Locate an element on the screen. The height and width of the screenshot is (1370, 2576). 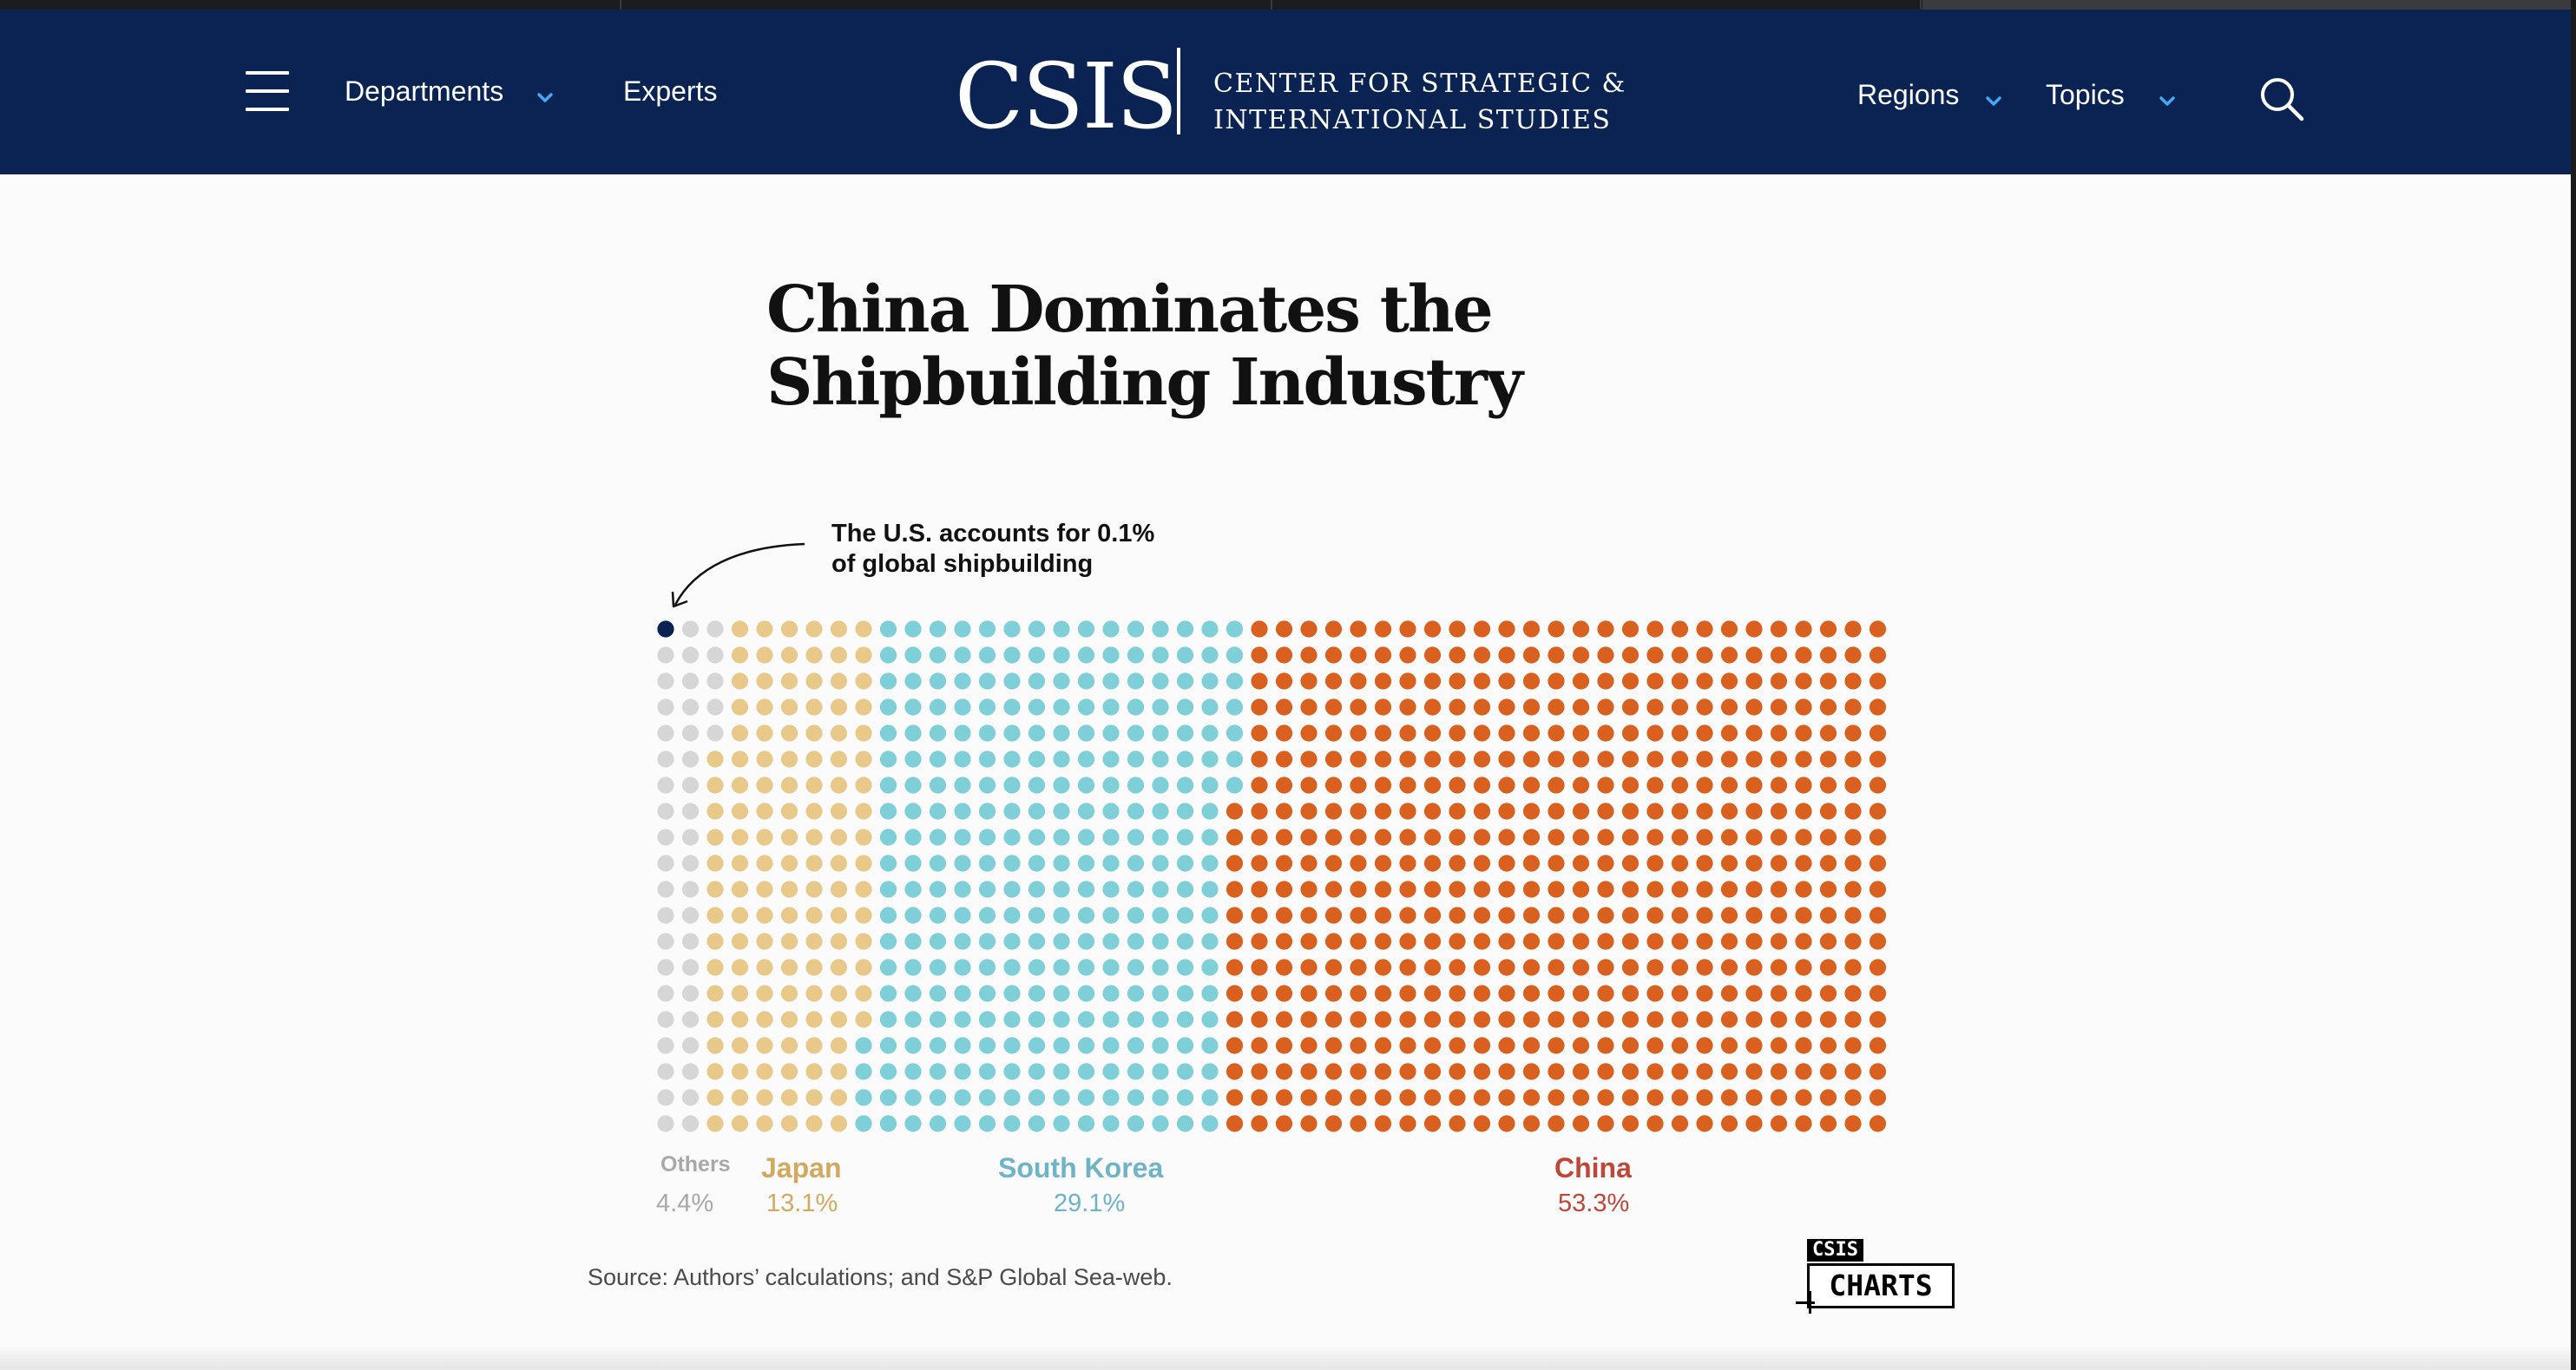
browser-tab-active is located at coordinates (2249, 5).